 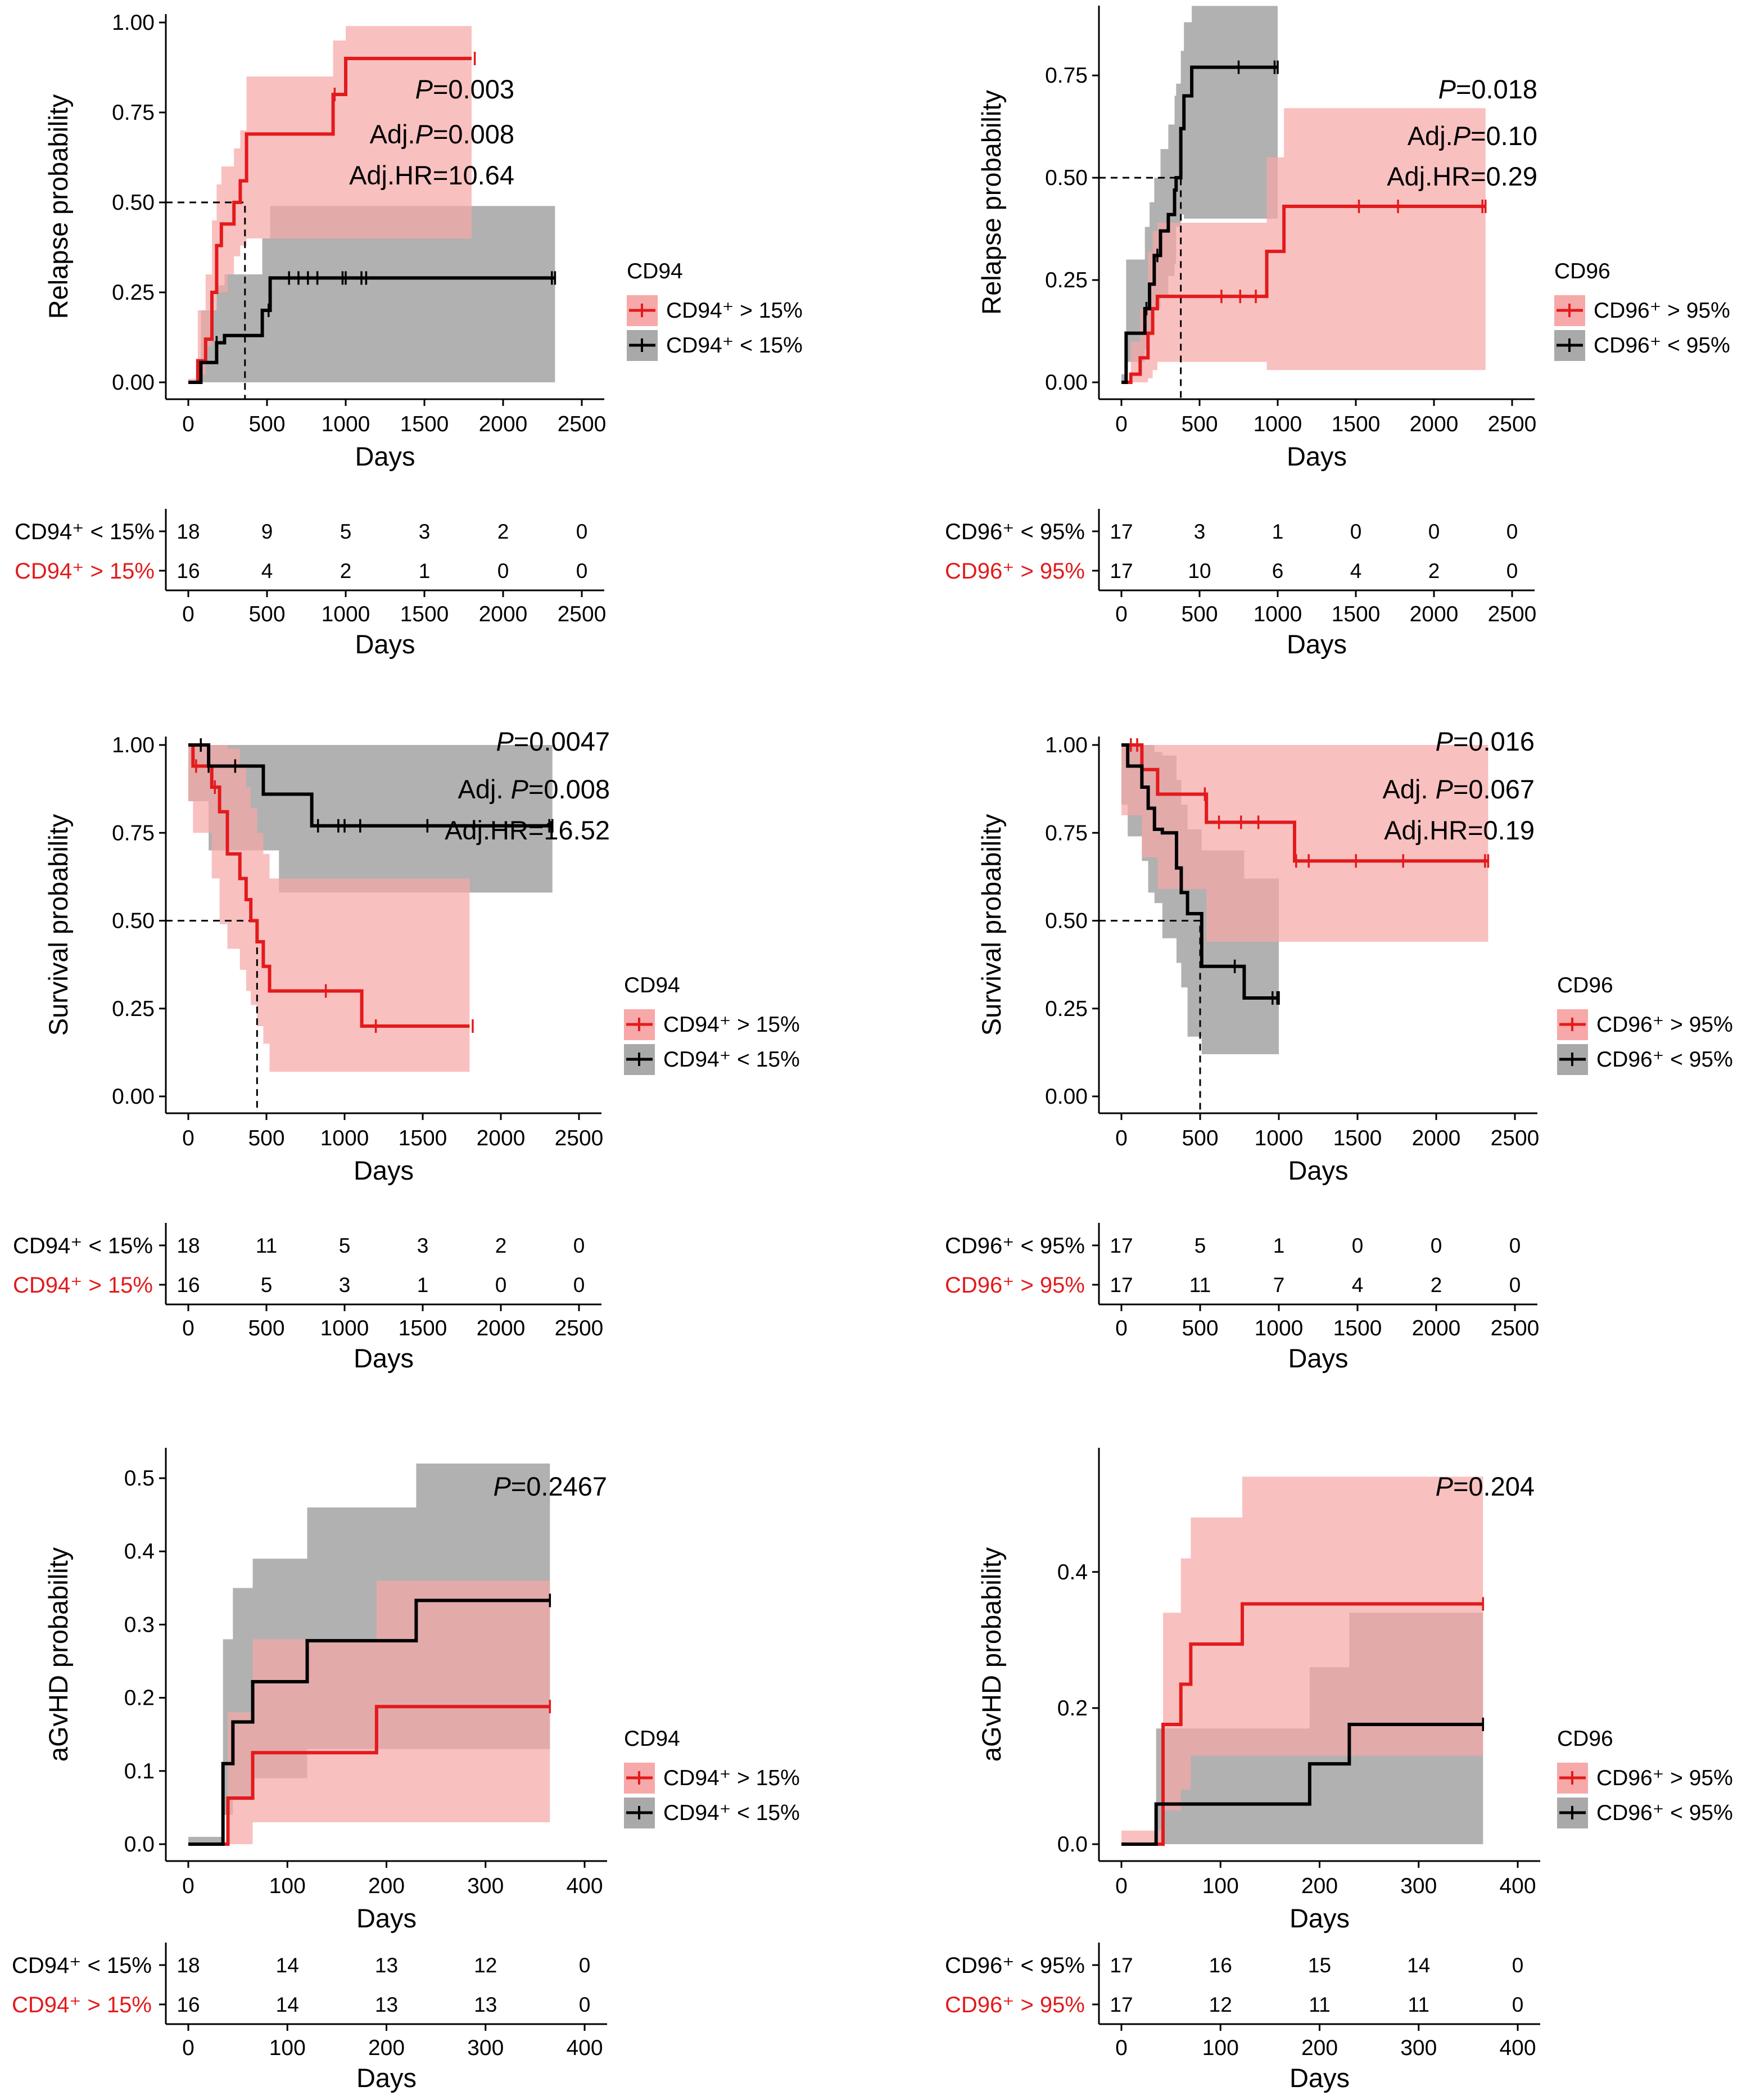 I want to click on risk-x-tick-label: 200, so click(x=1320, y=2048).